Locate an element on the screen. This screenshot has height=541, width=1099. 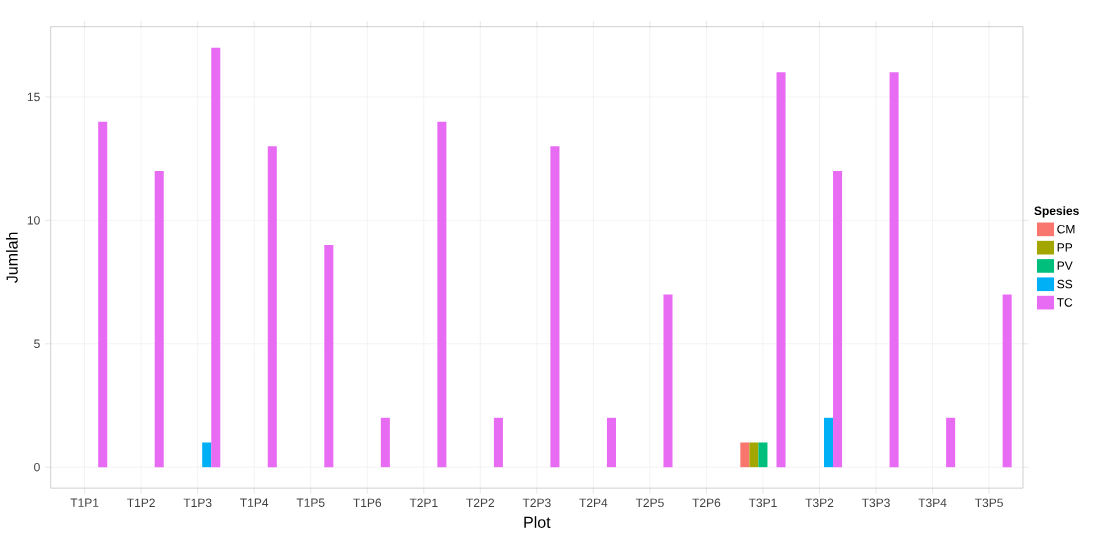
x-tick-label: T3P5 is located at coordinates (988, 502).